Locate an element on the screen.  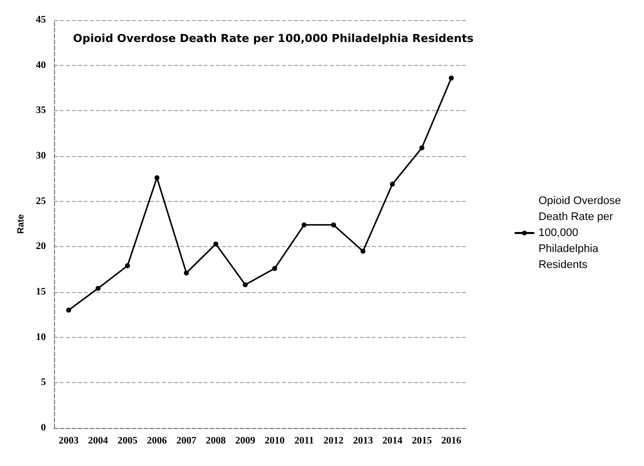
x-tick-label: 2012 is located at coordinates (334, 441).